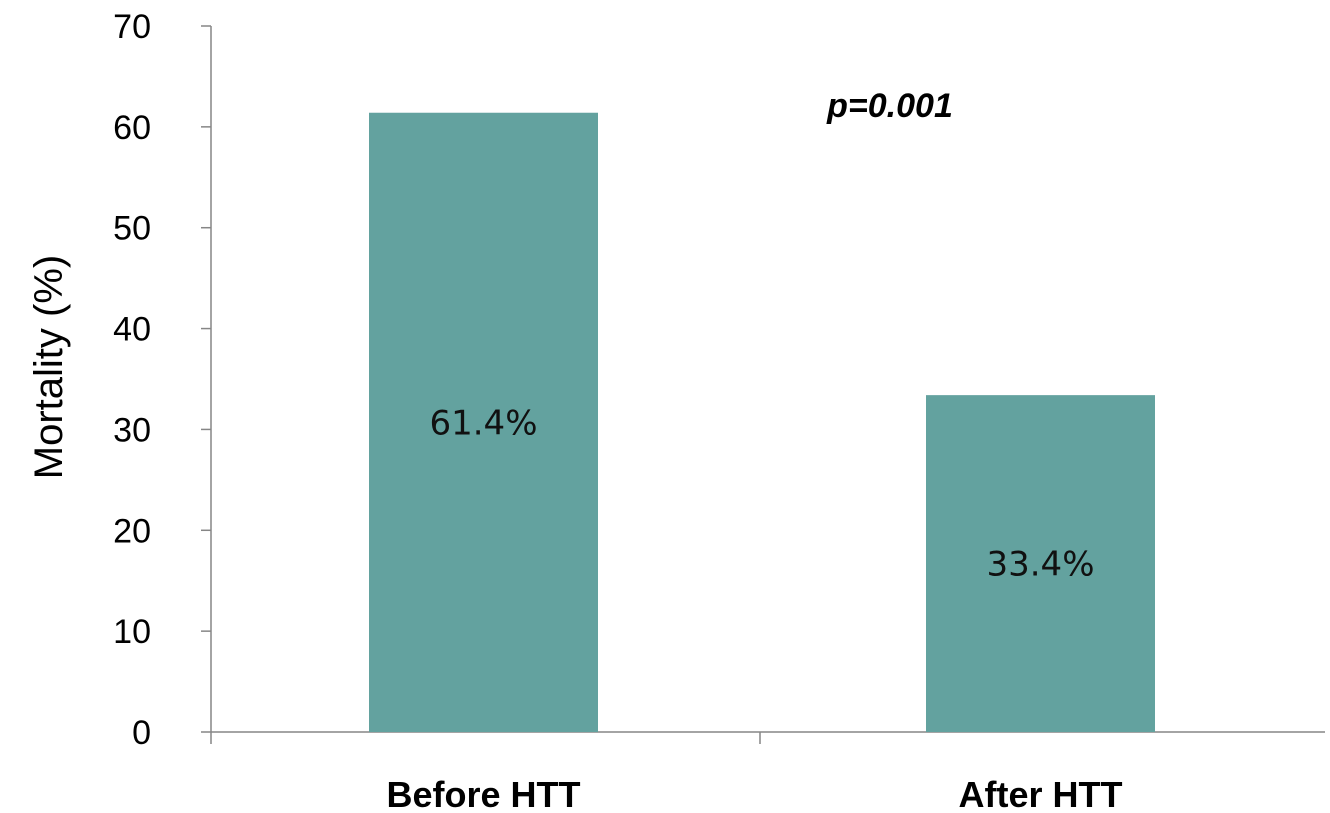 This screenshot has width=1330, height=813. Describe the element at coordinates (132, 430) in the screenshot. I see `y-tick-label: 30` at that location.